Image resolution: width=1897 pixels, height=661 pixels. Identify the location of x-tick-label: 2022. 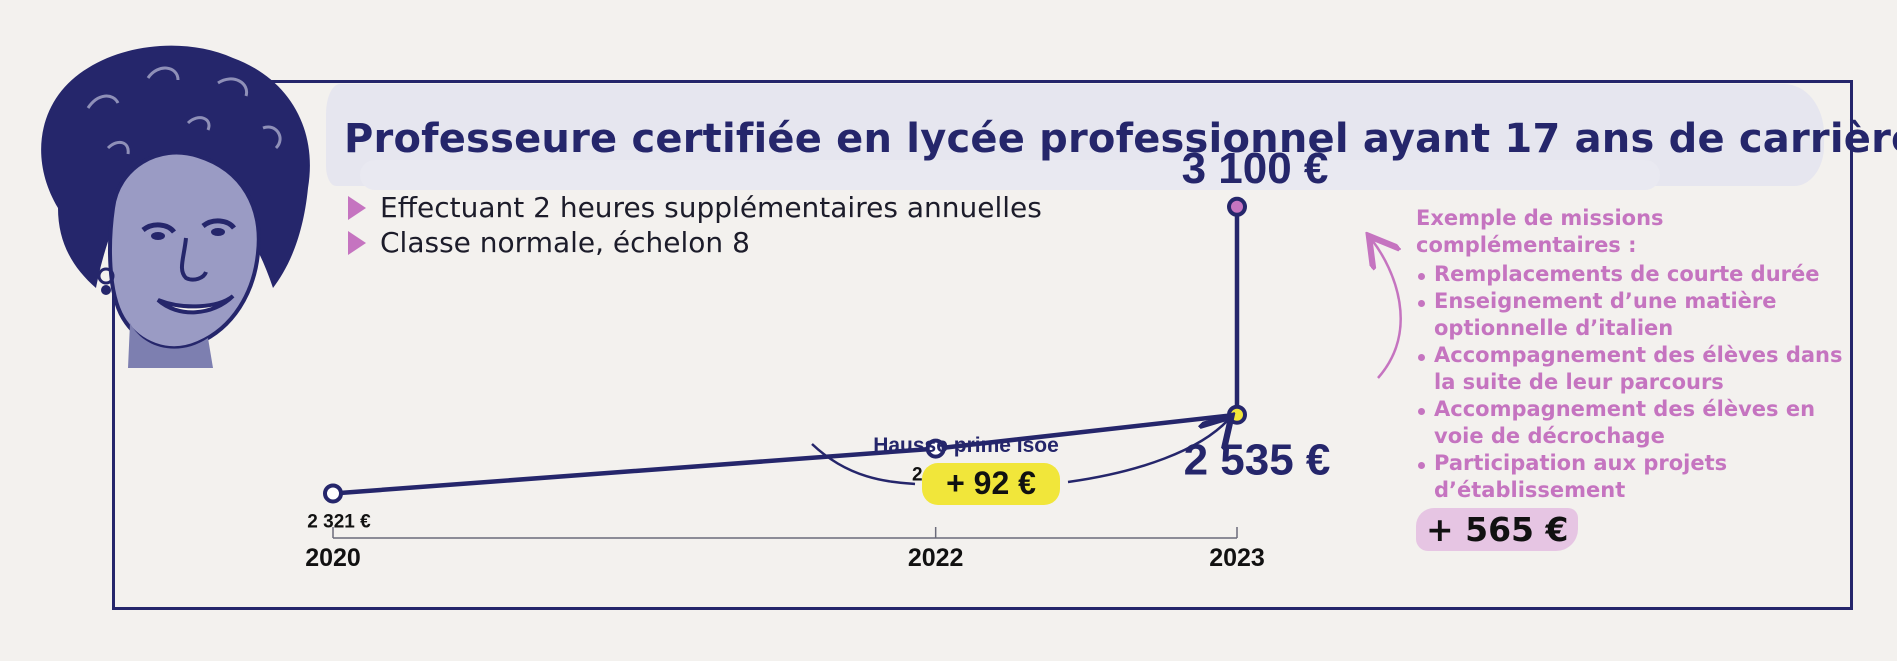
(936, 558).